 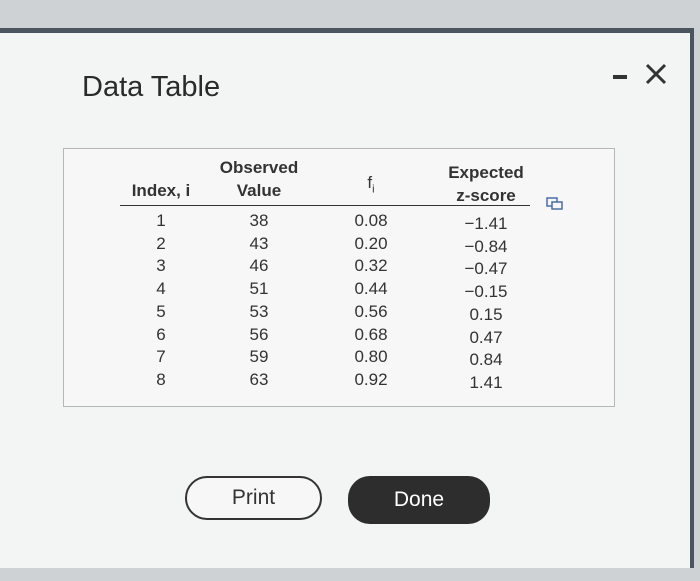 I want to click on table-cell: 0.56, so click(x=371, y=311).